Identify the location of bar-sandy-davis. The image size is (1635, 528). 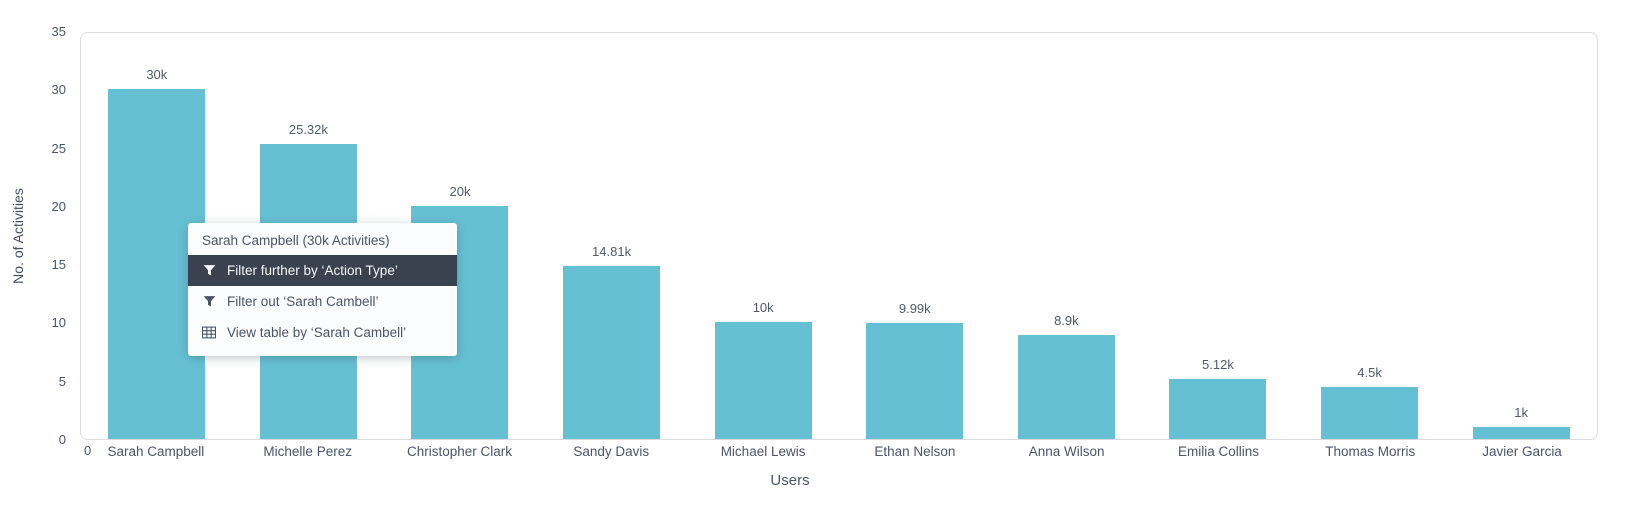
(612, 352).